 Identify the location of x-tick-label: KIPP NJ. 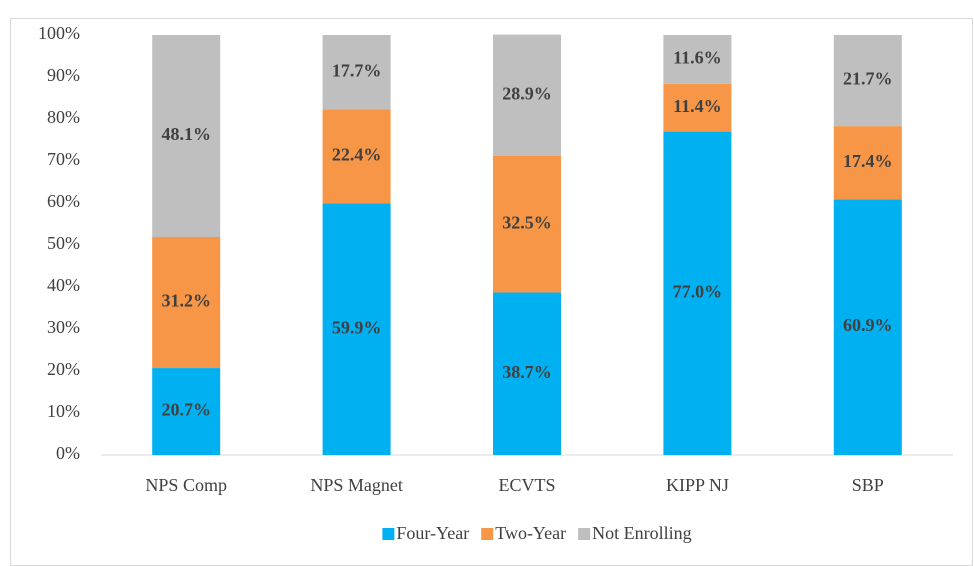
(697, 485).